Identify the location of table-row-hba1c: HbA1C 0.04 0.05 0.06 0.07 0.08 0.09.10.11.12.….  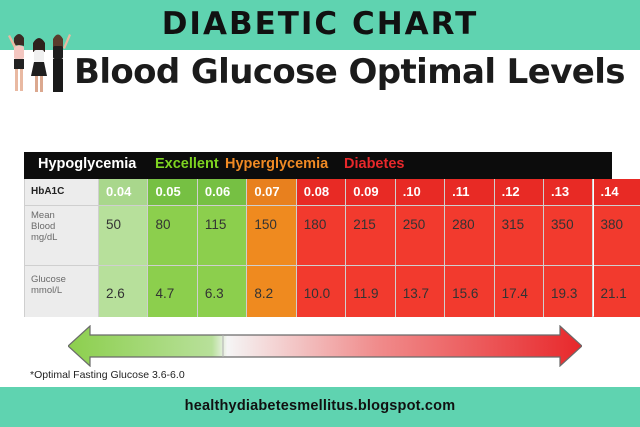
(332, 192).